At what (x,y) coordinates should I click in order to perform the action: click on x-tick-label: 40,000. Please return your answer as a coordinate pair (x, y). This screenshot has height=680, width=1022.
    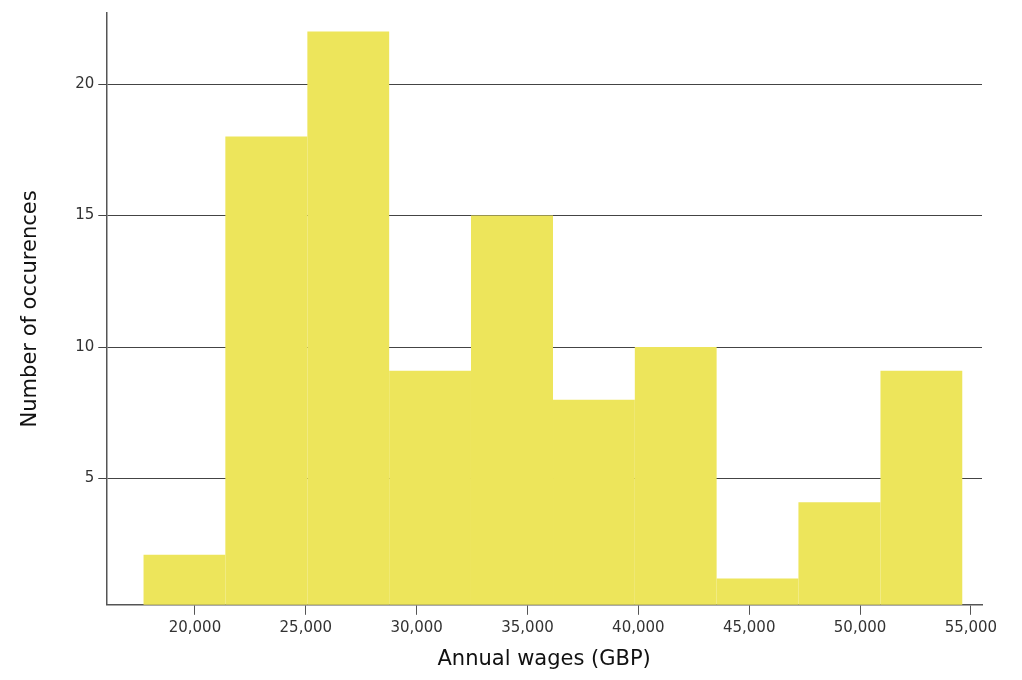
    Looking at the image, I should click on (638, 626).